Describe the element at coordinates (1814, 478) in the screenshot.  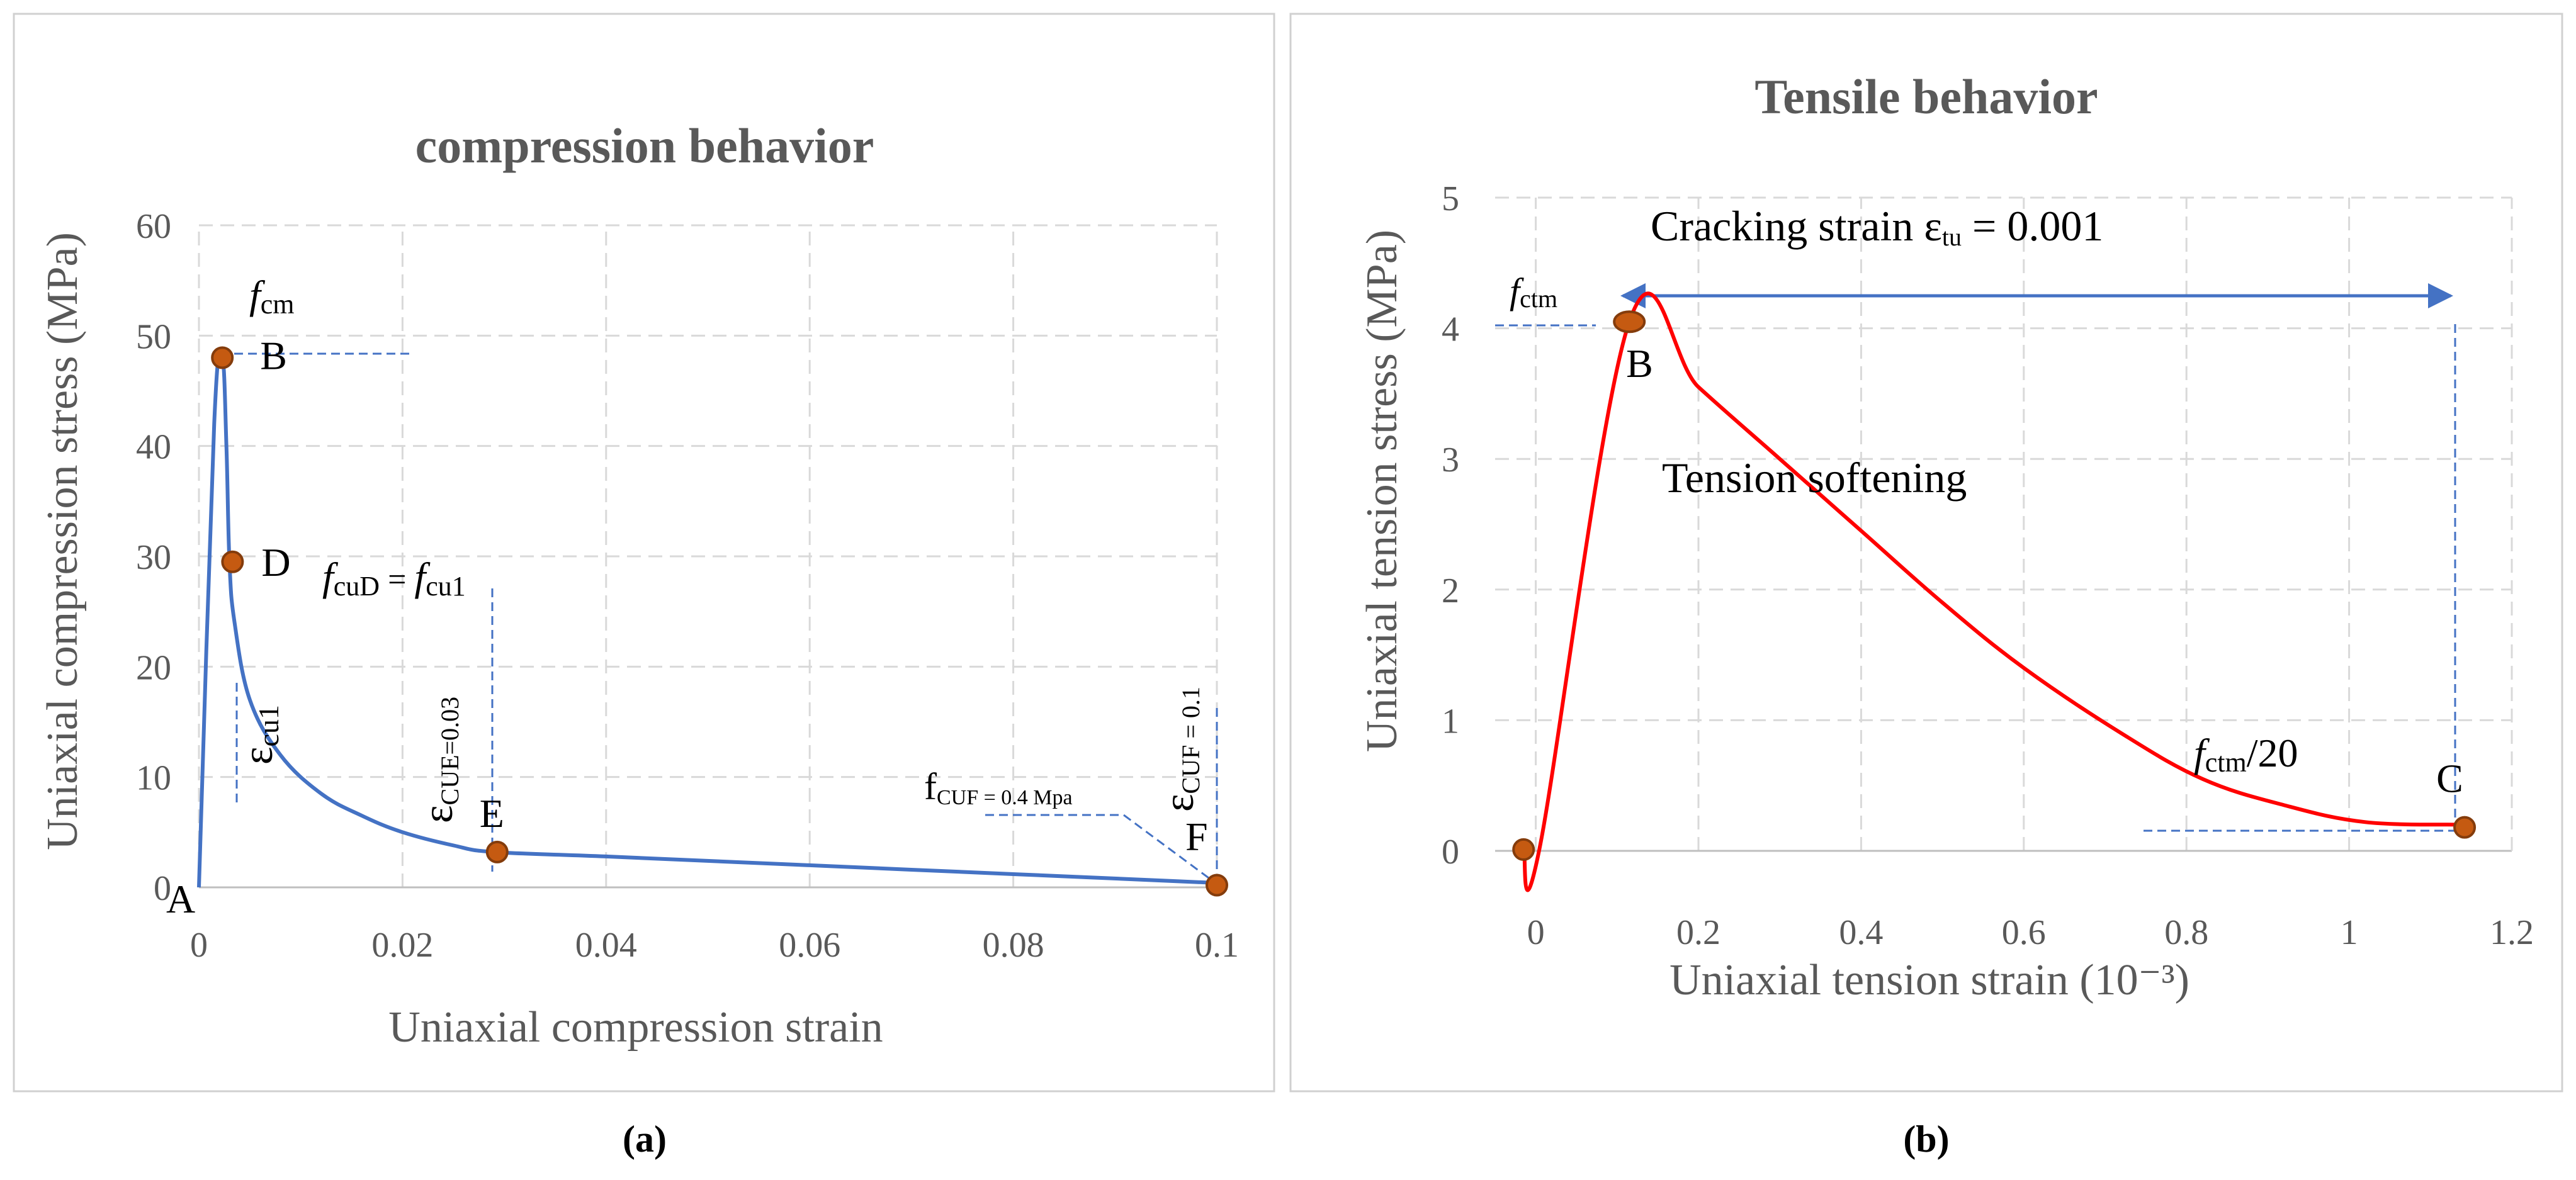
I see `annotation-tension-softening: Tension softening` at that location.